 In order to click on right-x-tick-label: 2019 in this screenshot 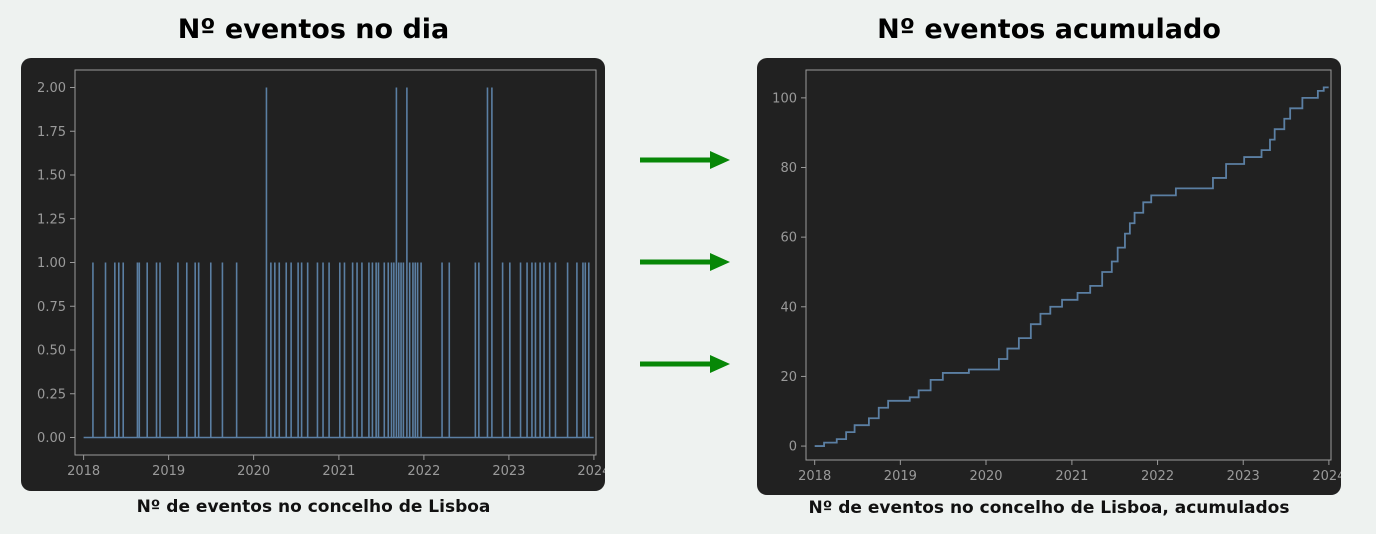, I will do `click(900, 476)`.